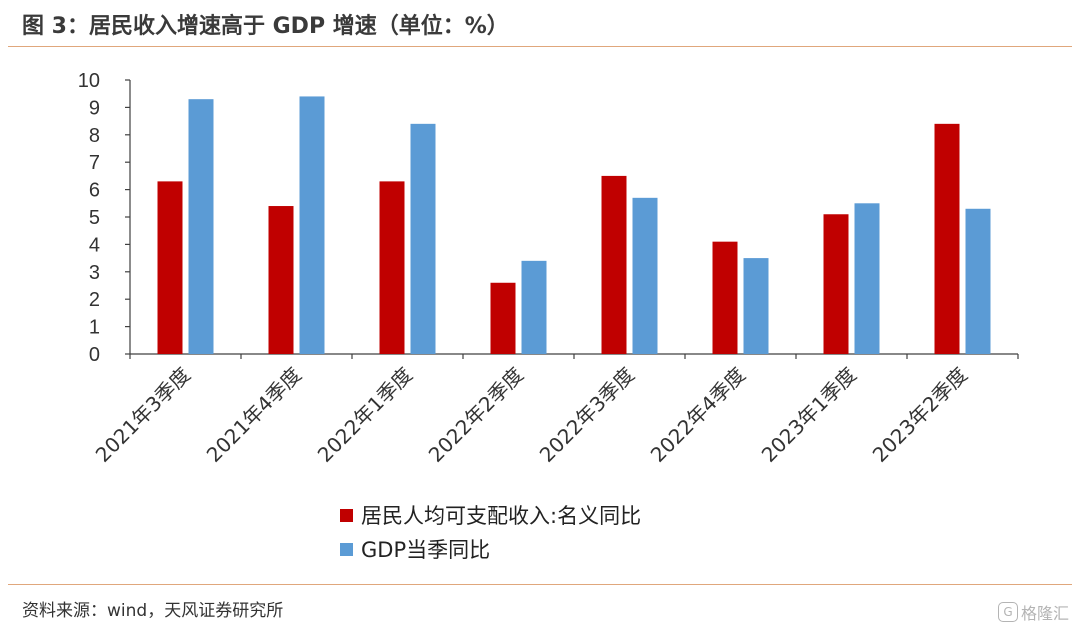  Describe the element at coordinates (94, 273) in the screenshot. I see `y-tick-label: 3` at that location.